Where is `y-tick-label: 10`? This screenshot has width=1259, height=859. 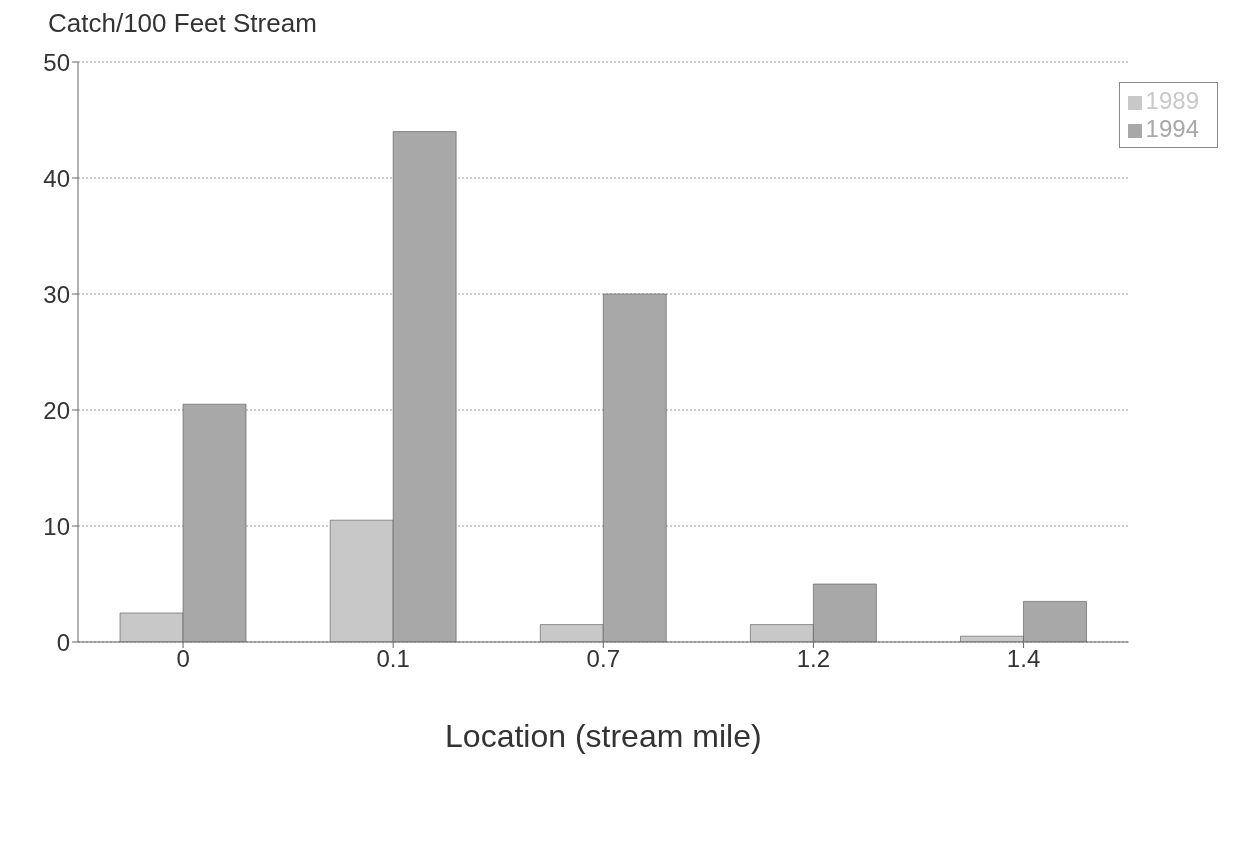 y-tick-label: 10 is located at coordinates (56, 526).